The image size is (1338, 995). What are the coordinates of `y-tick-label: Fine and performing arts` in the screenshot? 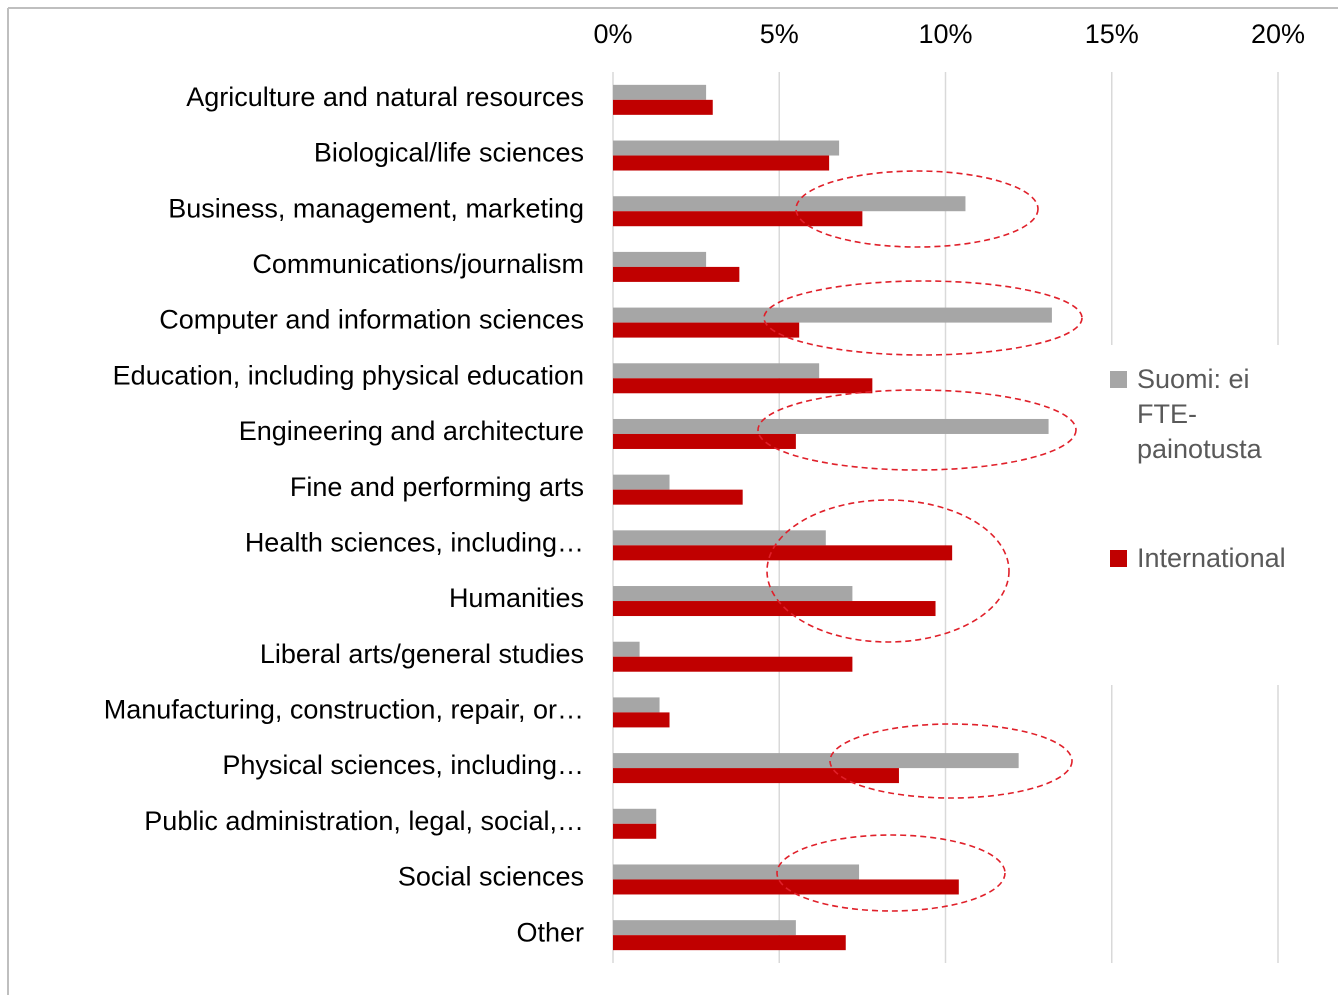 It's located at (437, 487).